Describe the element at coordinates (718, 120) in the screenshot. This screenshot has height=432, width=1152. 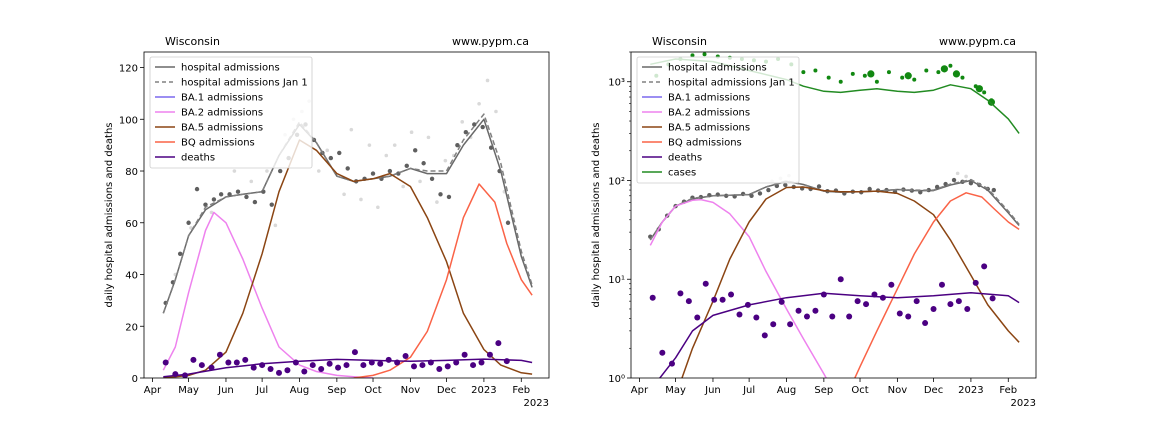
I see `legend-box` at that location.